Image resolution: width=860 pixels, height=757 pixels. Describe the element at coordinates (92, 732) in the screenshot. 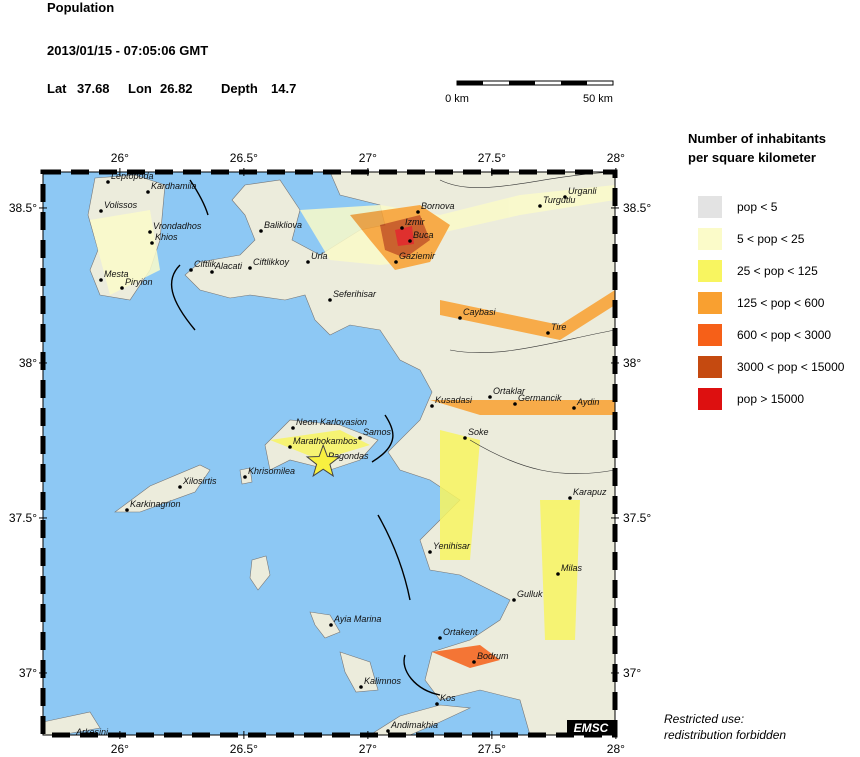

I see `city-label: Arkesini` at that location.